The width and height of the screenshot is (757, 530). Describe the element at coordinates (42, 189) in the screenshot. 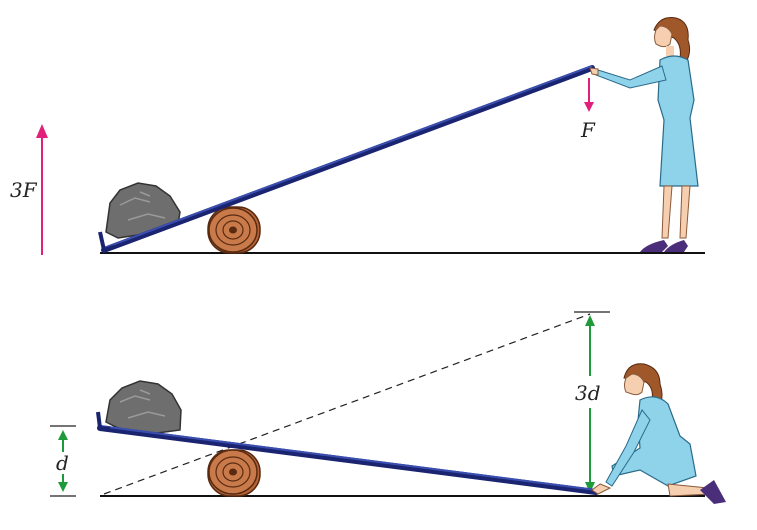

I see `force-3f-arrow` at that location.